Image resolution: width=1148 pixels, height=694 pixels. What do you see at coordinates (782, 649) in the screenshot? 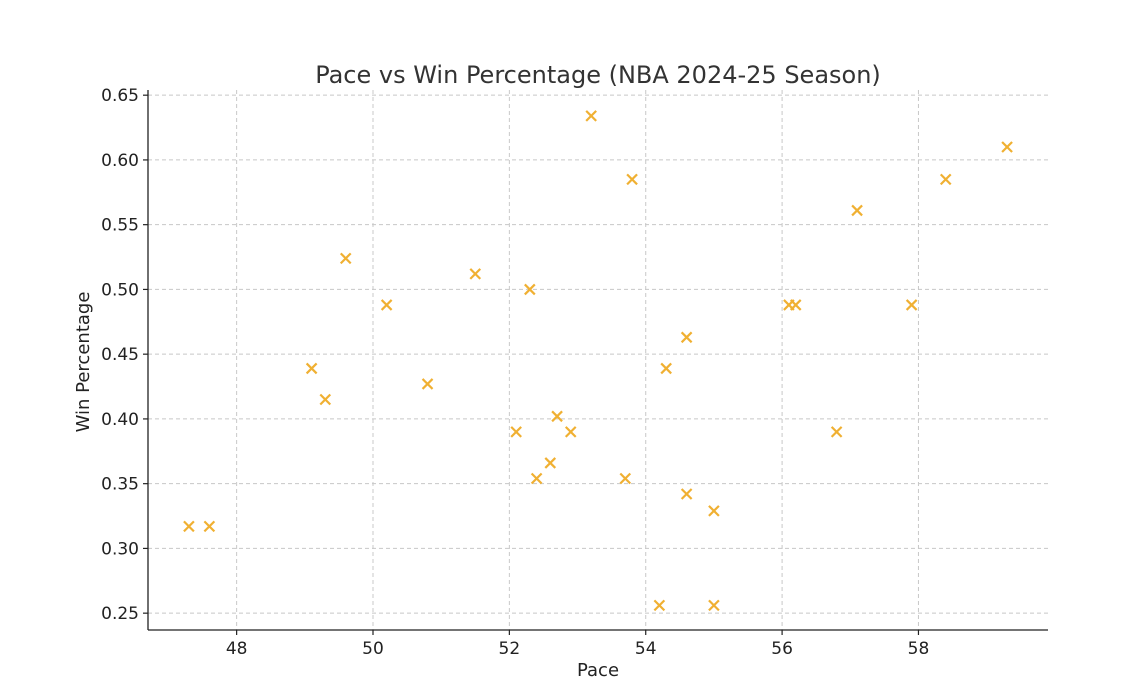
I see `x-tick-label: 56` at bounding box center [782, 649].